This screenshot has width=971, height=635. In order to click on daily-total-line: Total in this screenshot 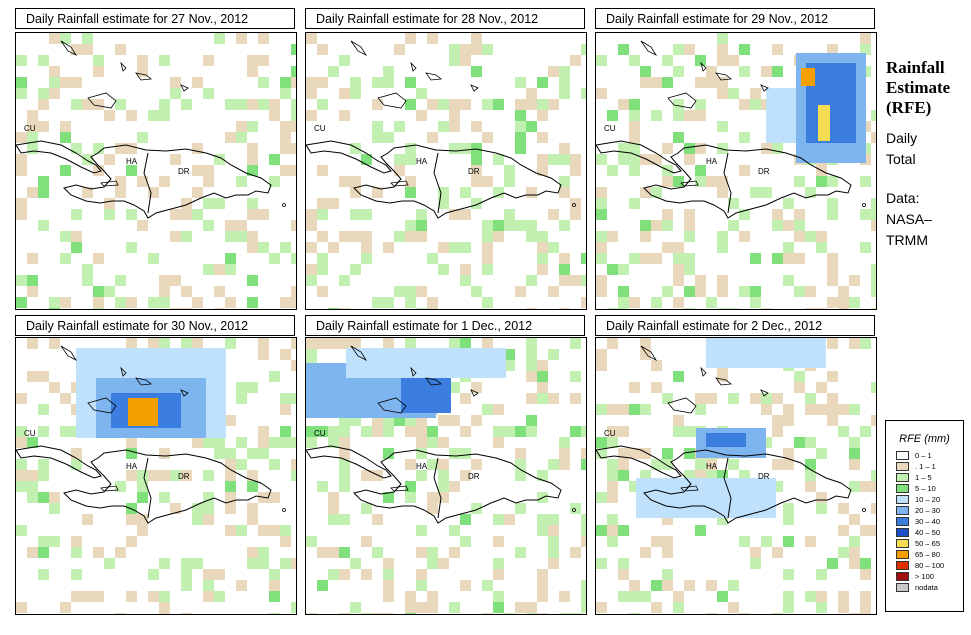, I will do `click(901, 159)`.